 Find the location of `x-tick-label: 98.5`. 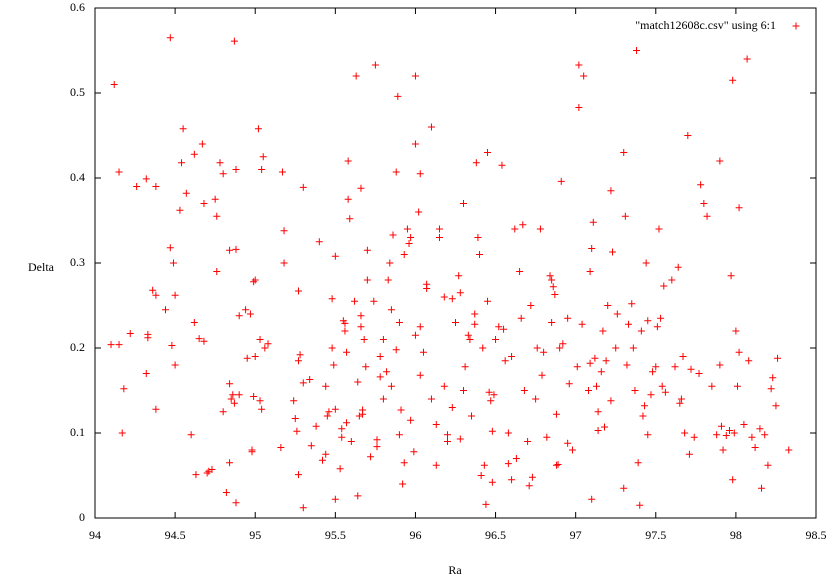

x-tick-label: 98.5 is located at coordinates (816, 535).